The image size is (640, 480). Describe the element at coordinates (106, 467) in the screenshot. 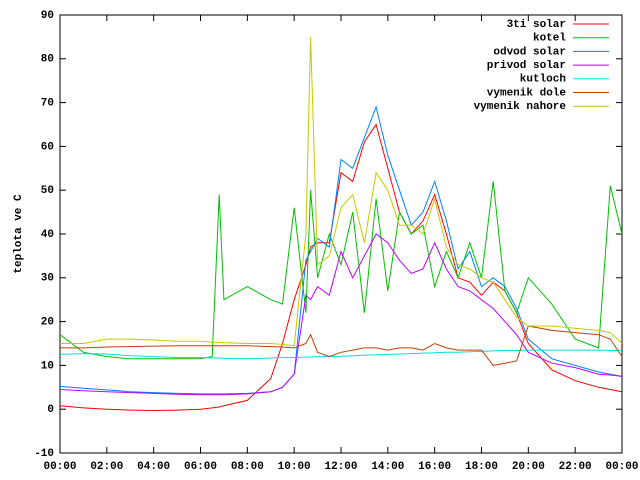

I see `x-tick-label: 02:00` at that location.